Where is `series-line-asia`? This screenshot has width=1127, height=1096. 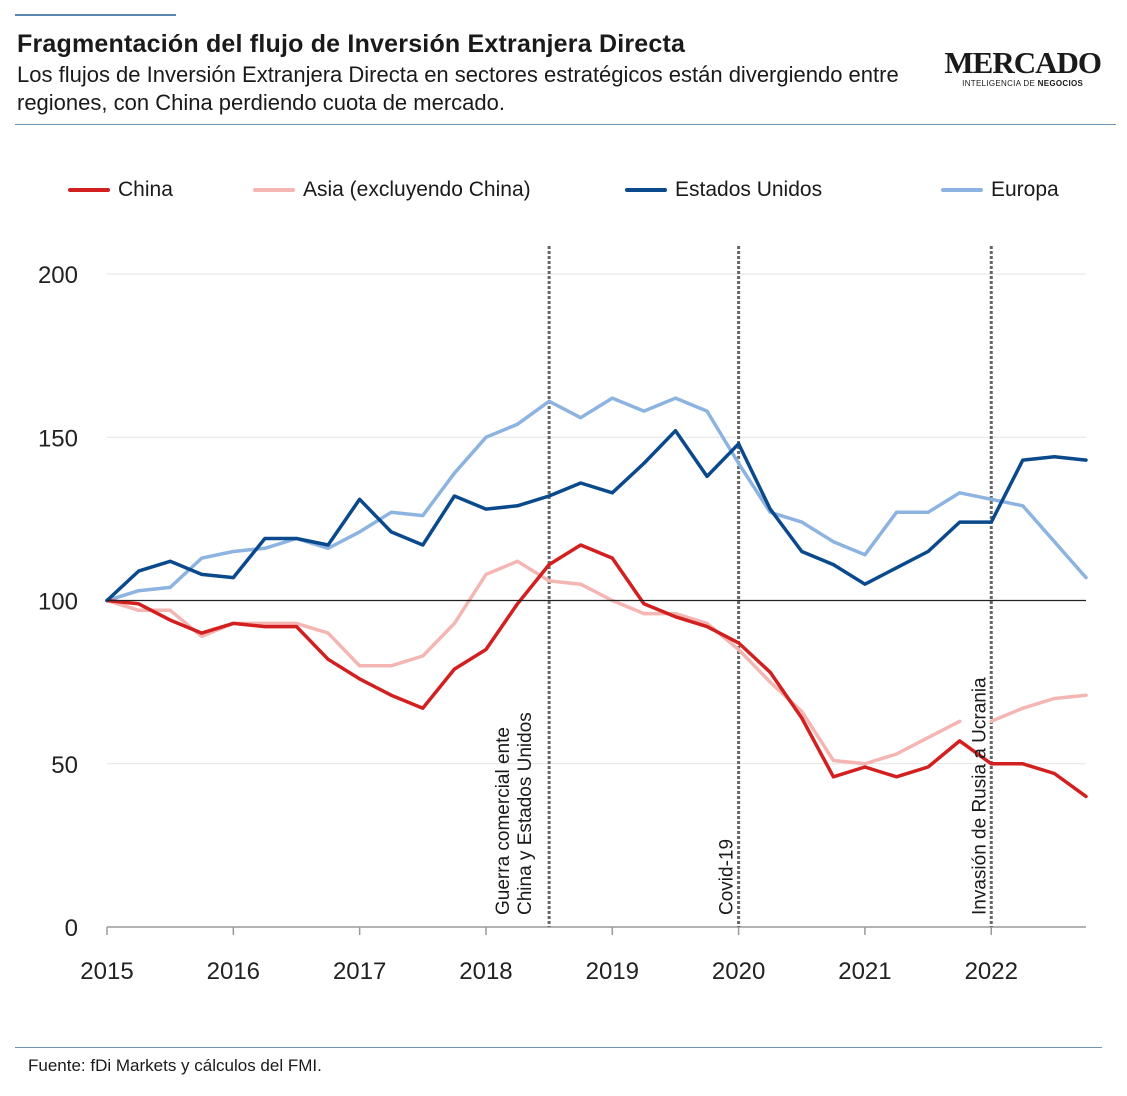
series-line-asia is located at coordinates (1038, 708).